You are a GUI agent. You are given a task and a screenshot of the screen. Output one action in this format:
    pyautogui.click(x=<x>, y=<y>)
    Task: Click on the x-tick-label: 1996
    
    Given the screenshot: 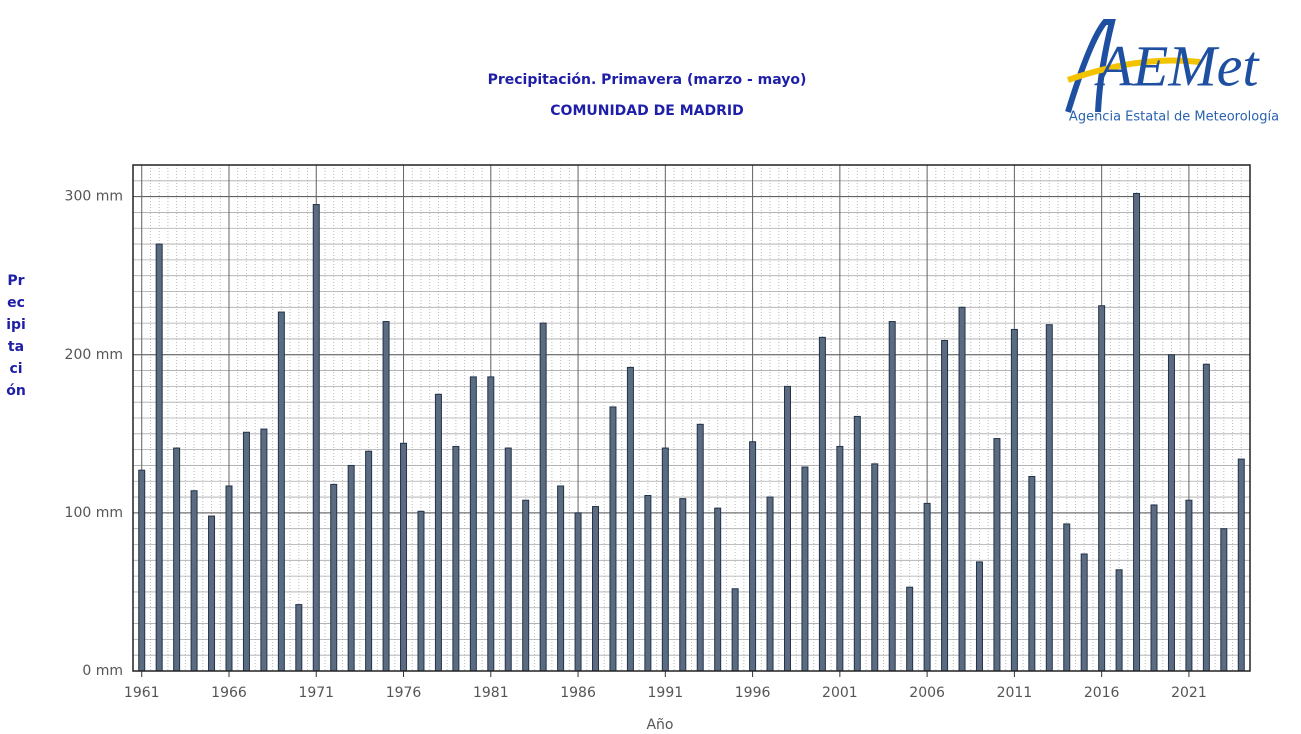 What is the action you would take?
    pyautogui.click(x=753, y=693)
    